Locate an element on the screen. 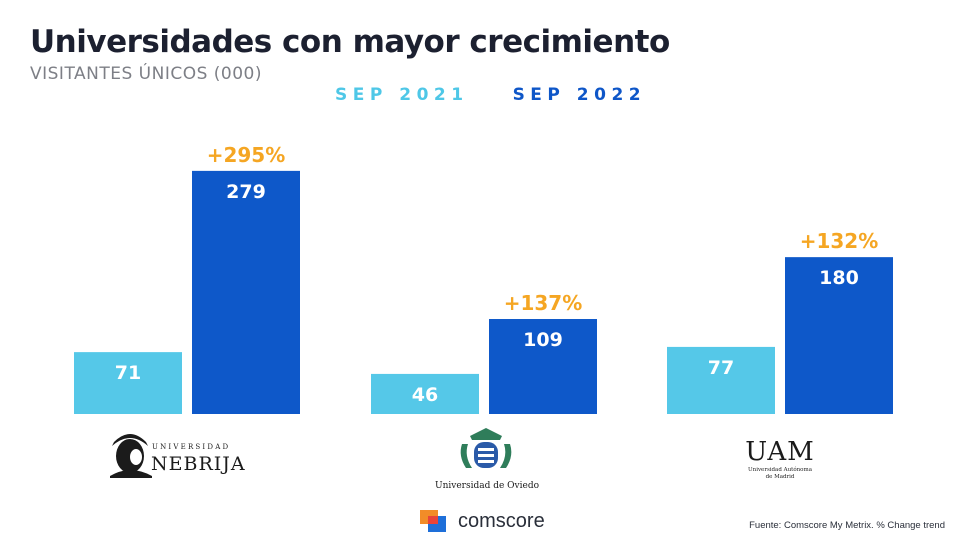 This screenshot has width=975, height=548. bar-value-label: 71 is located at coordinates (128, 373).